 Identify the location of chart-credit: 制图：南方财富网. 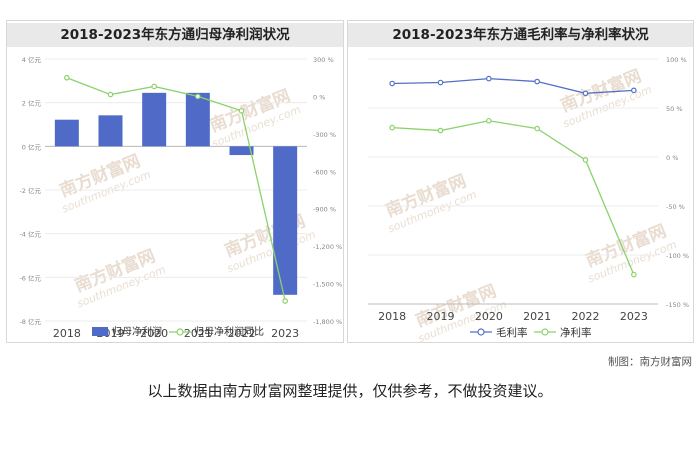
(650, 362).